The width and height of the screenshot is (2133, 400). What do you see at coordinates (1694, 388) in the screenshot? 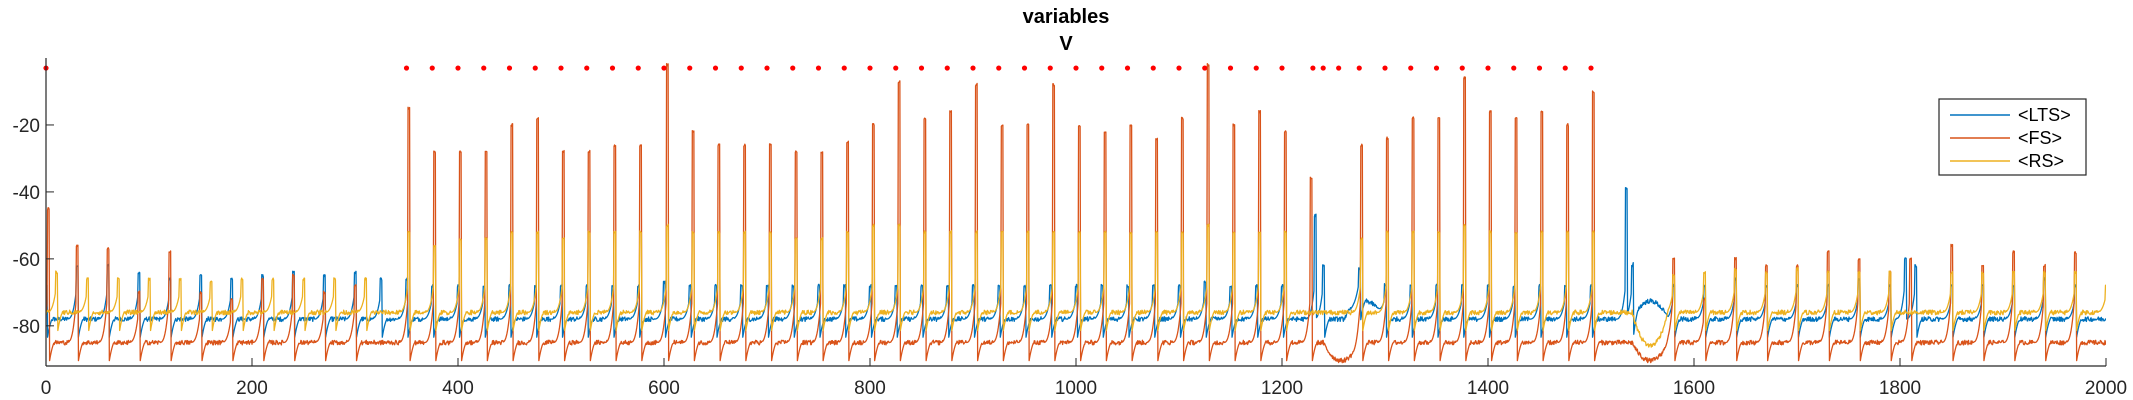
I see `x-tick-label: 1600` at bounding box center [1694, 388].